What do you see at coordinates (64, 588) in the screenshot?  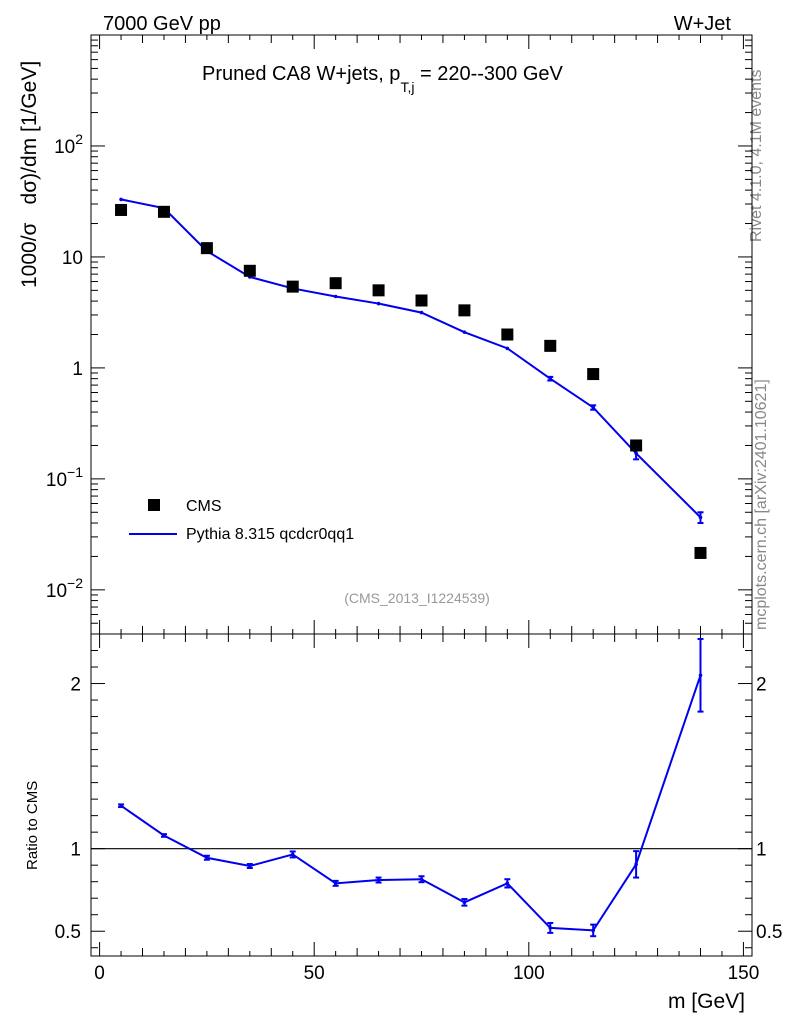 I see `y-tick-label: 10⁻²` at bounding box center [64, 588].